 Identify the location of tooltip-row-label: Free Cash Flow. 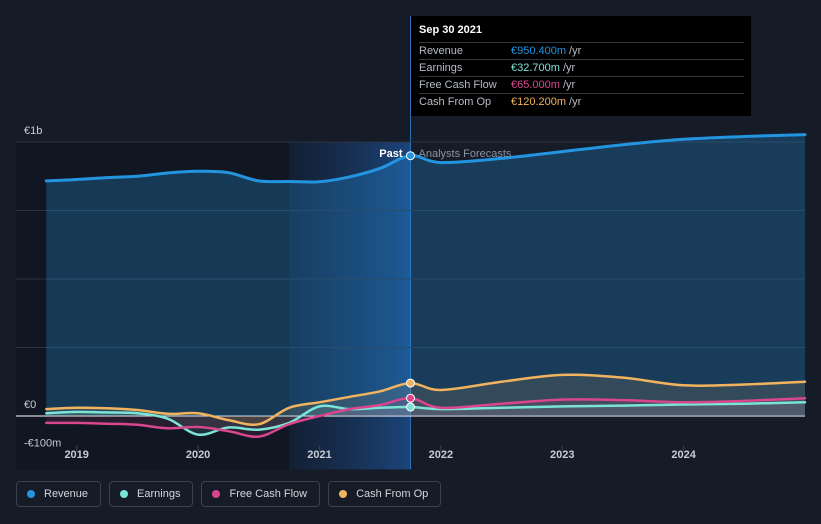
(458, 85).